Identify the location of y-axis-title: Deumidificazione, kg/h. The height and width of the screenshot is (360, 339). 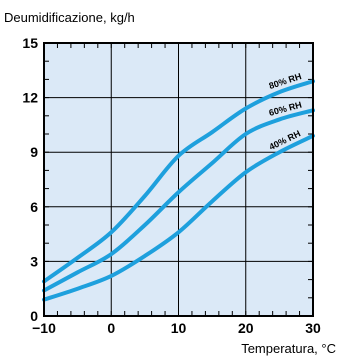
(69, 17).